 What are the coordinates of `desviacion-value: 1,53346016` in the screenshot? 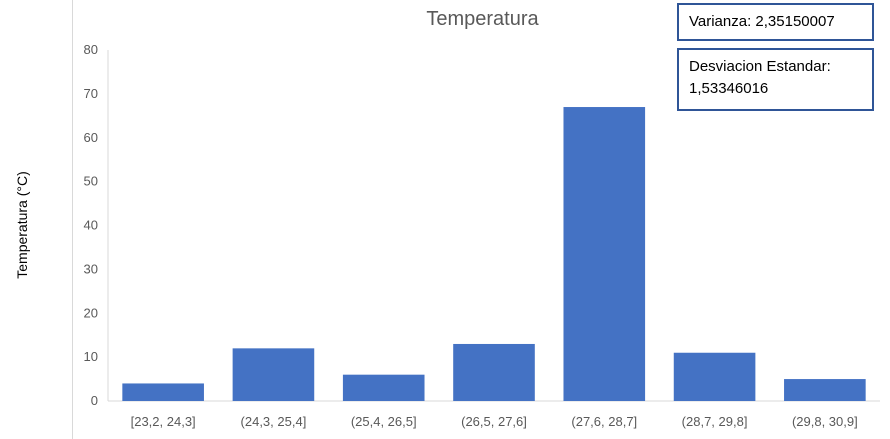 It's located at (729, 88).